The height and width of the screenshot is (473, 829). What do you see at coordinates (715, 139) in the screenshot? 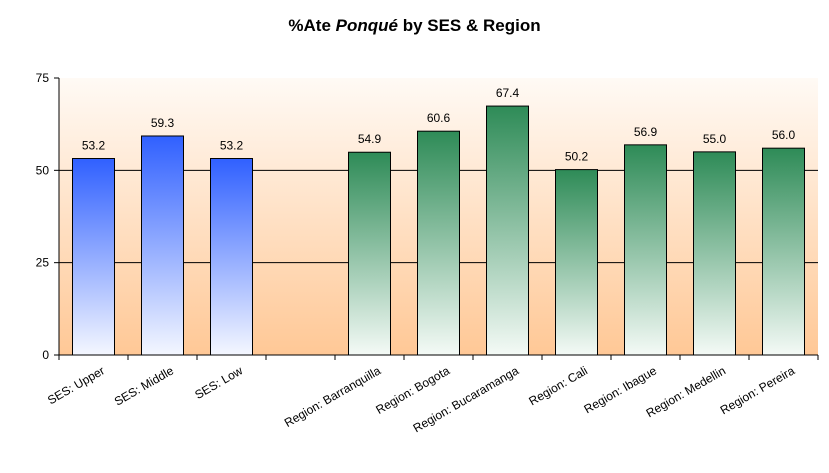
I see `data-label: 55.0` at bounding box center [715, 139].